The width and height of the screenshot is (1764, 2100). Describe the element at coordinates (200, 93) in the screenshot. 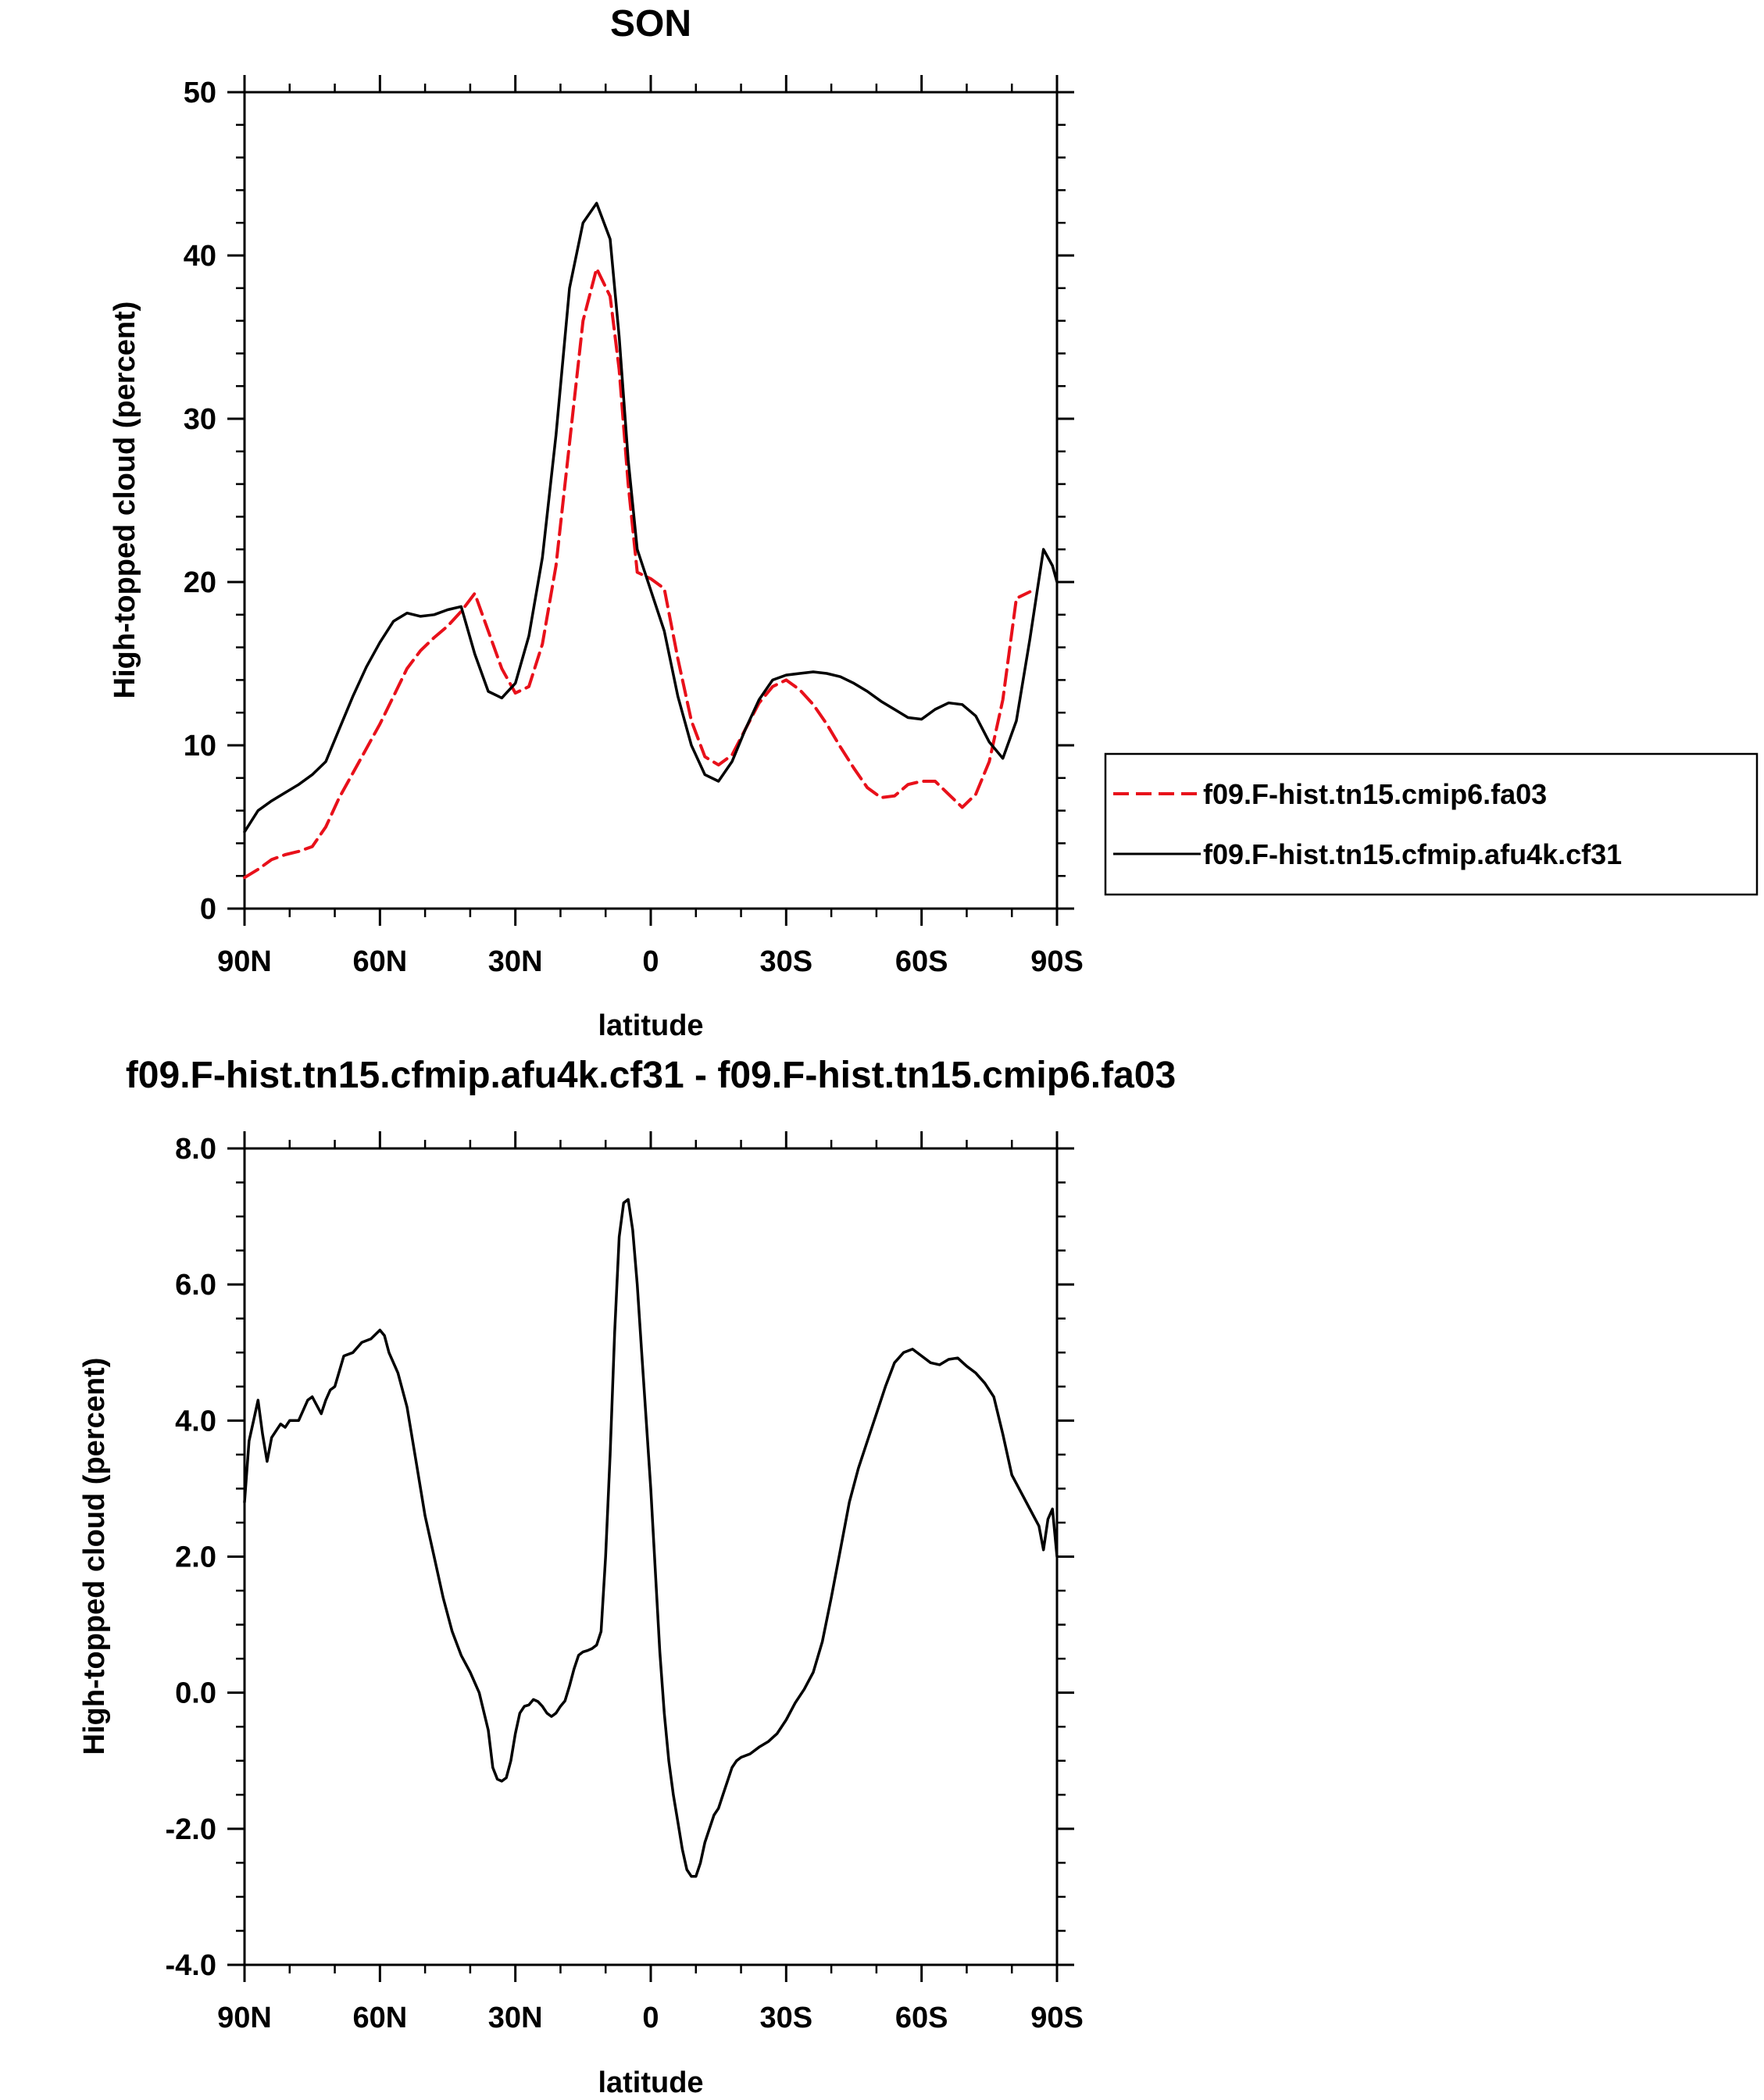

I see `y-tick-label: 50` at that location.